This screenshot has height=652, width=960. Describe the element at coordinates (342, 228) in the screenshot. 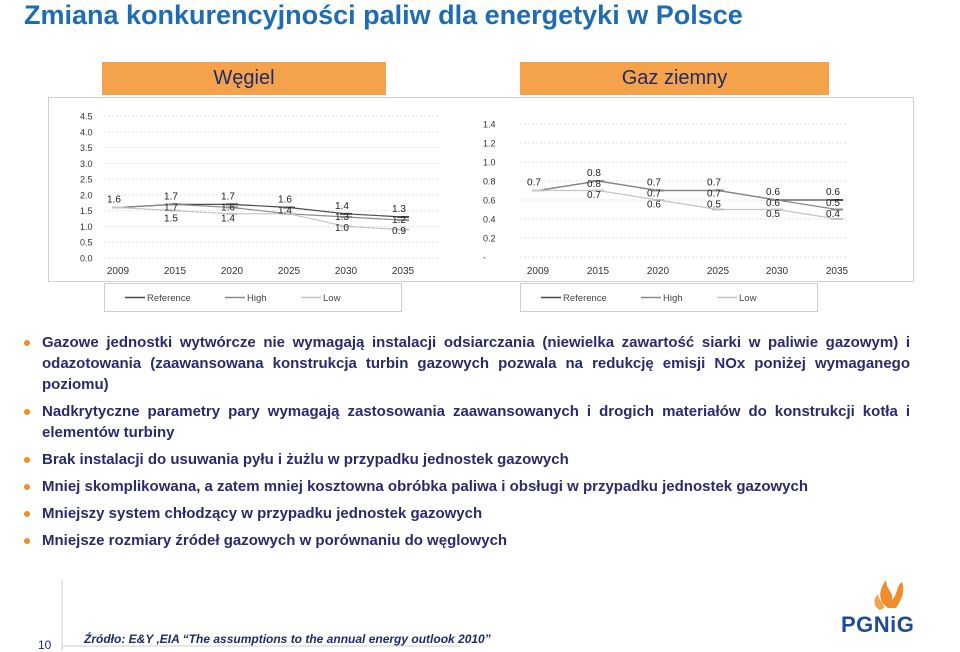

I see `data-label: 1.0` at that location.